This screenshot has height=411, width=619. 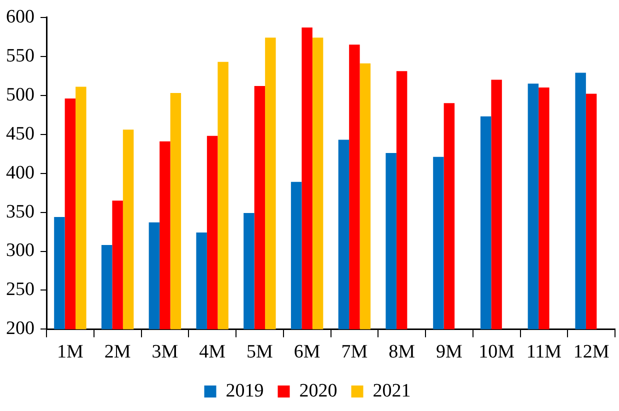 What do you see at coordinates (20, 17) in the screenshot?
I see `y-tick-label: 600` at bounding box center [20, 17].